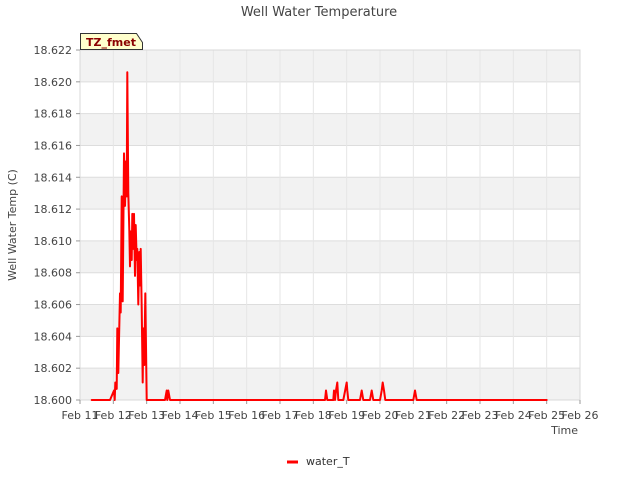 This screenshot has width=640, height=480. Describe the element at coordinates (480, 415) in the screenshot. I see `x-tick-label: Feb 23` at that location.